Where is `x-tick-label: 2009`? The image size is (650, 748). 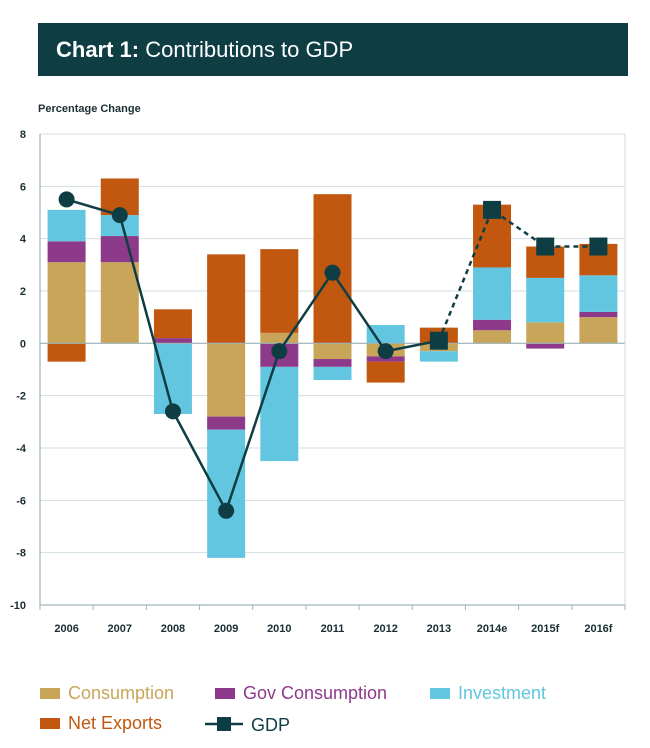 x-tick-label: 2009 is located at coordinates (226, 629).